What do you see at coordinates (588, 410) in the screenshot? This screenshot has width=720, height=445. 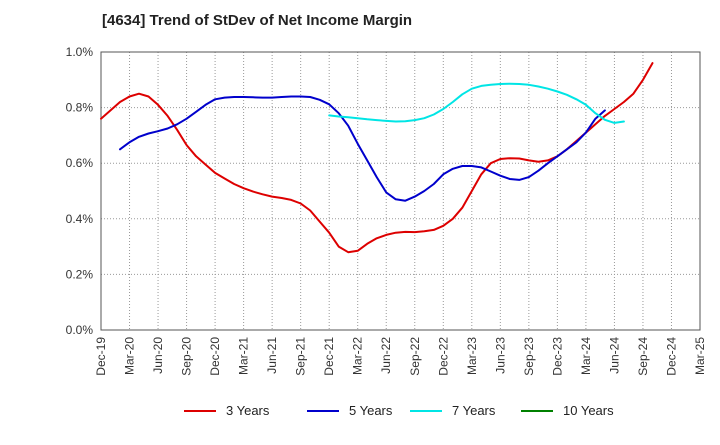 I see `legend-label: 10 Years` at bounding box center [588, 410].